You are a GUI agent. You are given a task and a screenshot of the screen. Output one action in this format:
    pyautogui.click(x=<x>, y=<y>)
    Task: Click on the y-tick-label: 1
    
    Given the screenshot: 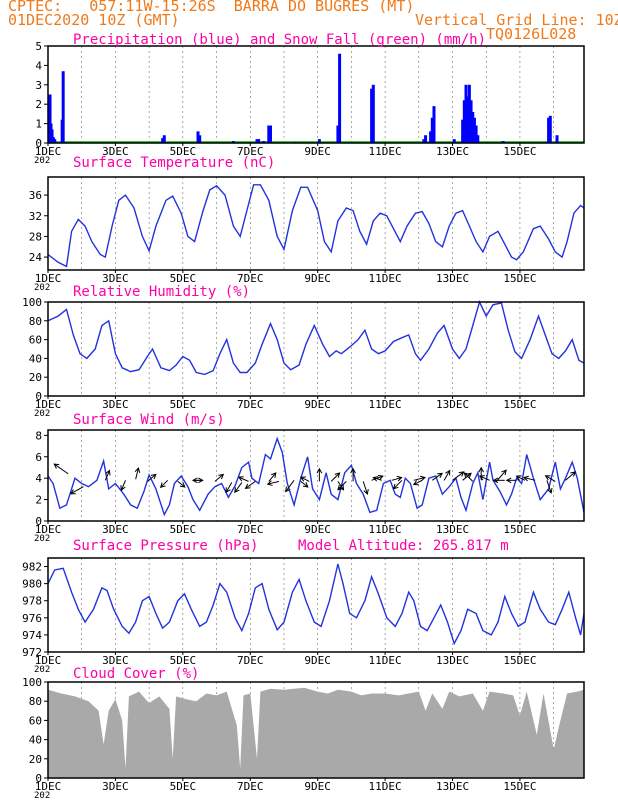 What is the action you would take?
    pyautogui.click(x=38, y=124)
    